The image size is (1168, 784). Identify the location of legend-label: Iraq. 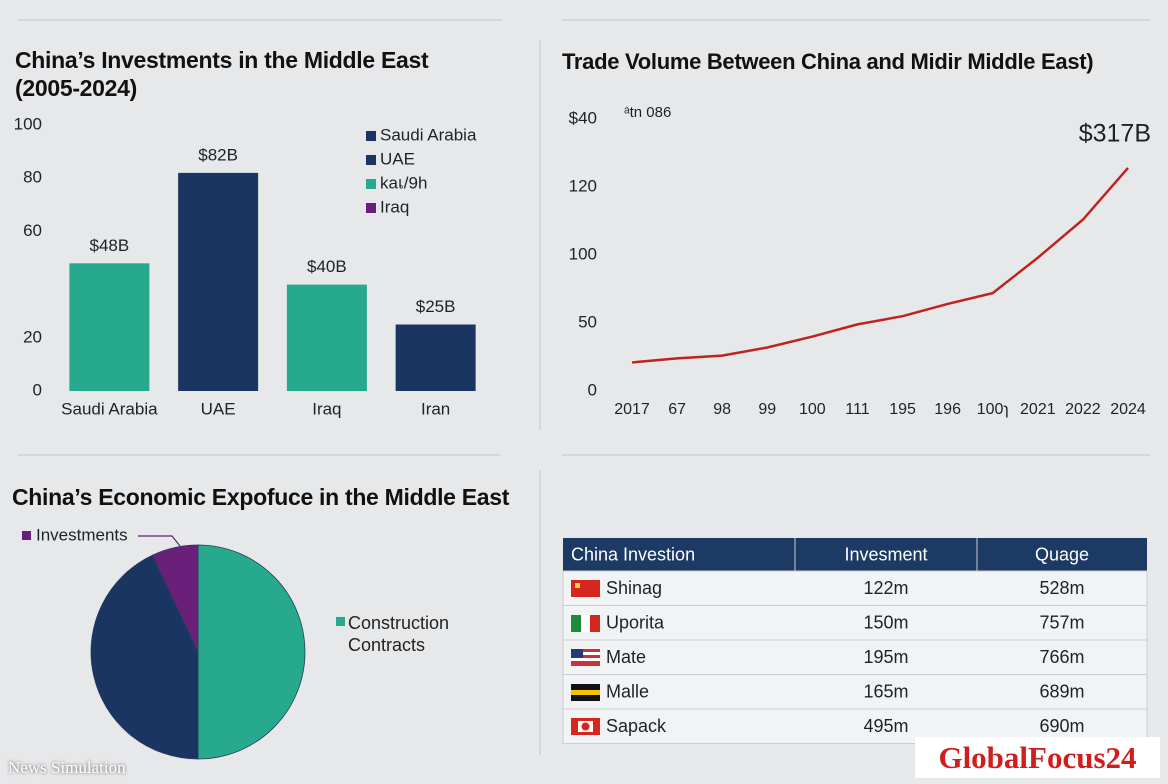
(394, 206).